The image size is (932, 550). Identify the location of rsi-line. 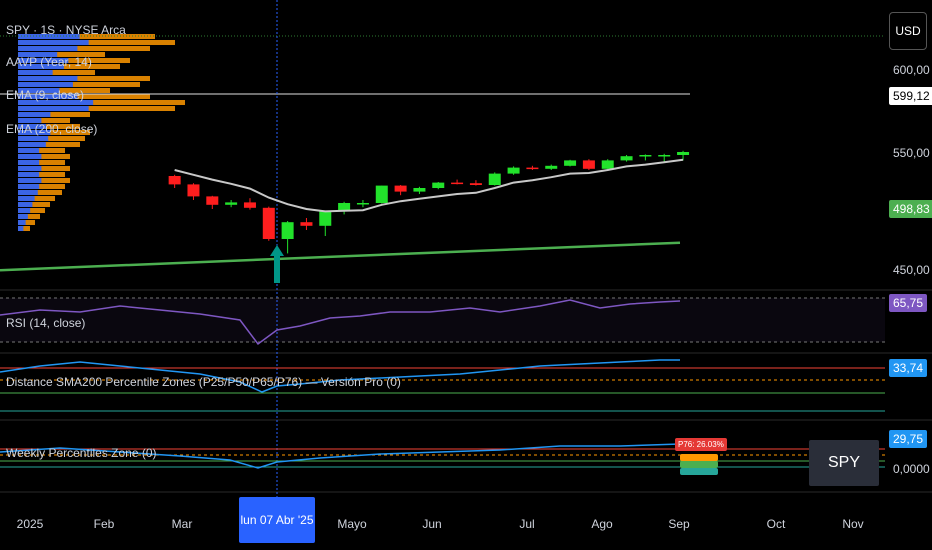
(340, 322).